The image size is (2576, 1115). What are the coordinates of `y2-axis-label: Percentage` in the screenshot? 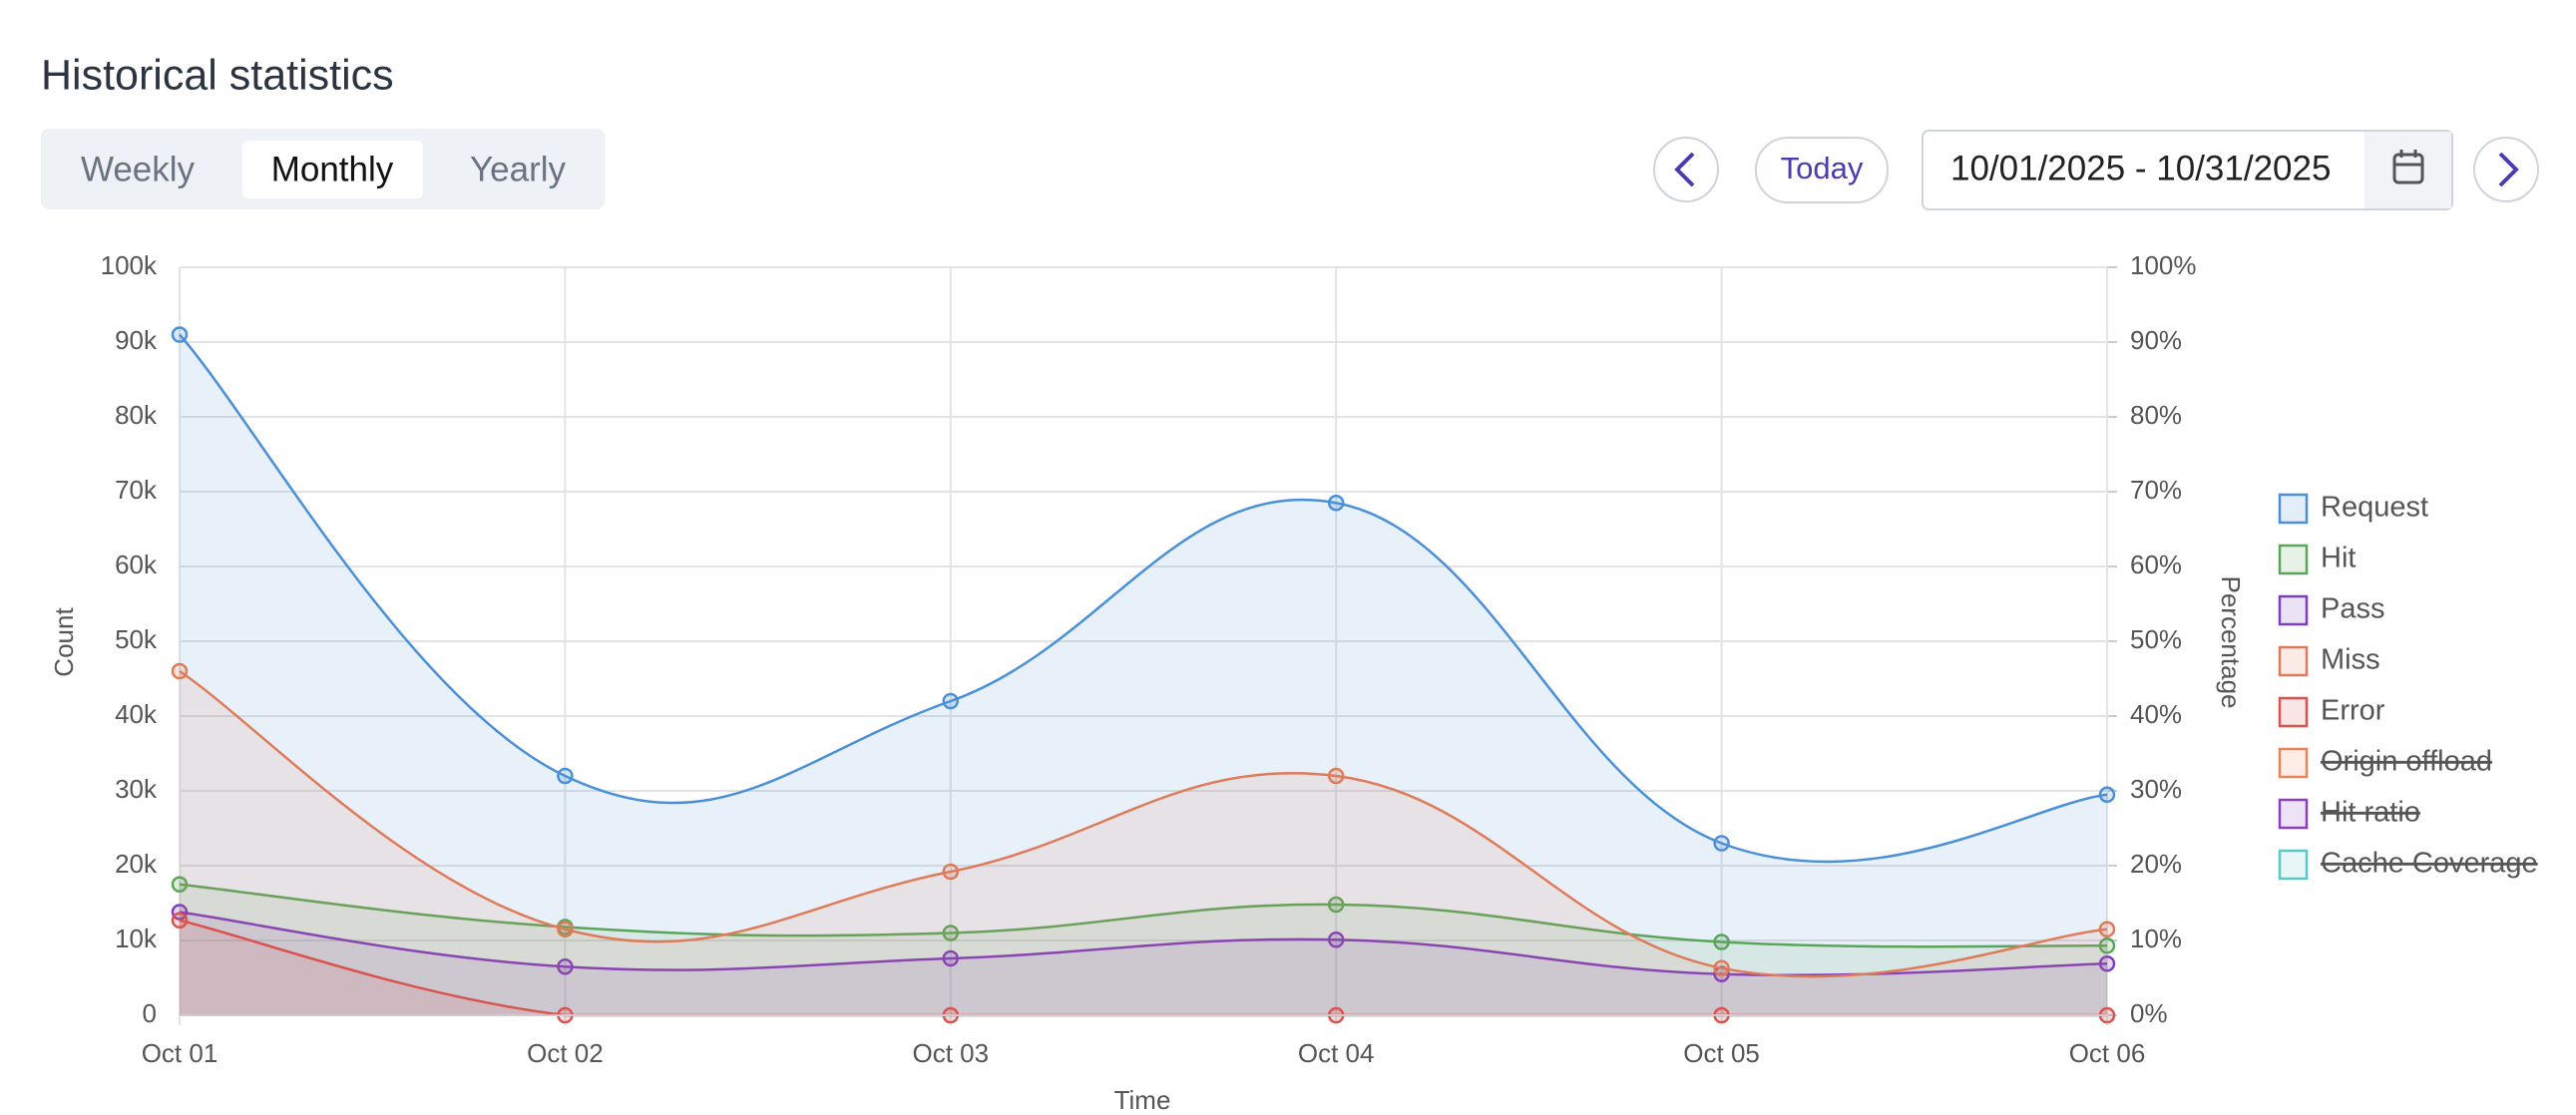 It's located at (2231, 643).